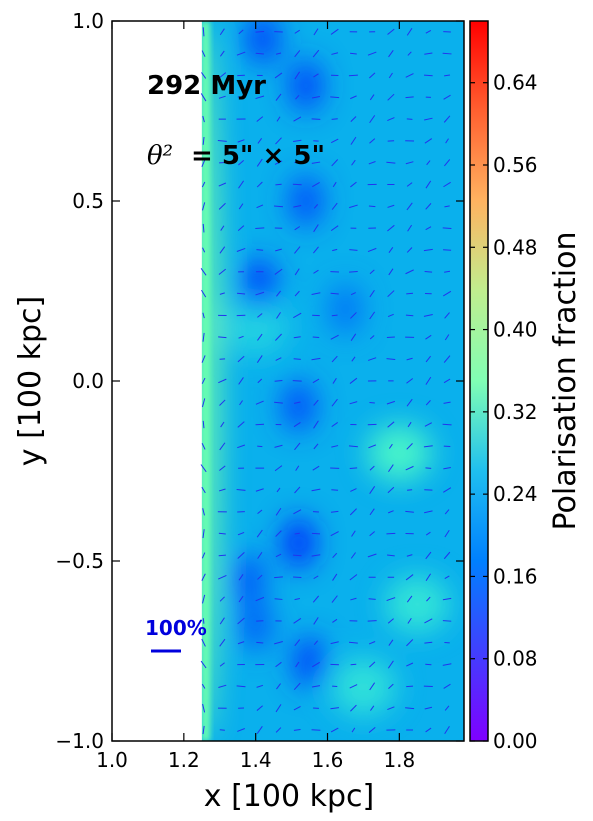 The height and width of the screenshot is (821, 593). Describe the element at coordinates (79, 561) in the screenshot. I see `y-tick-label: −0.5` at that location.